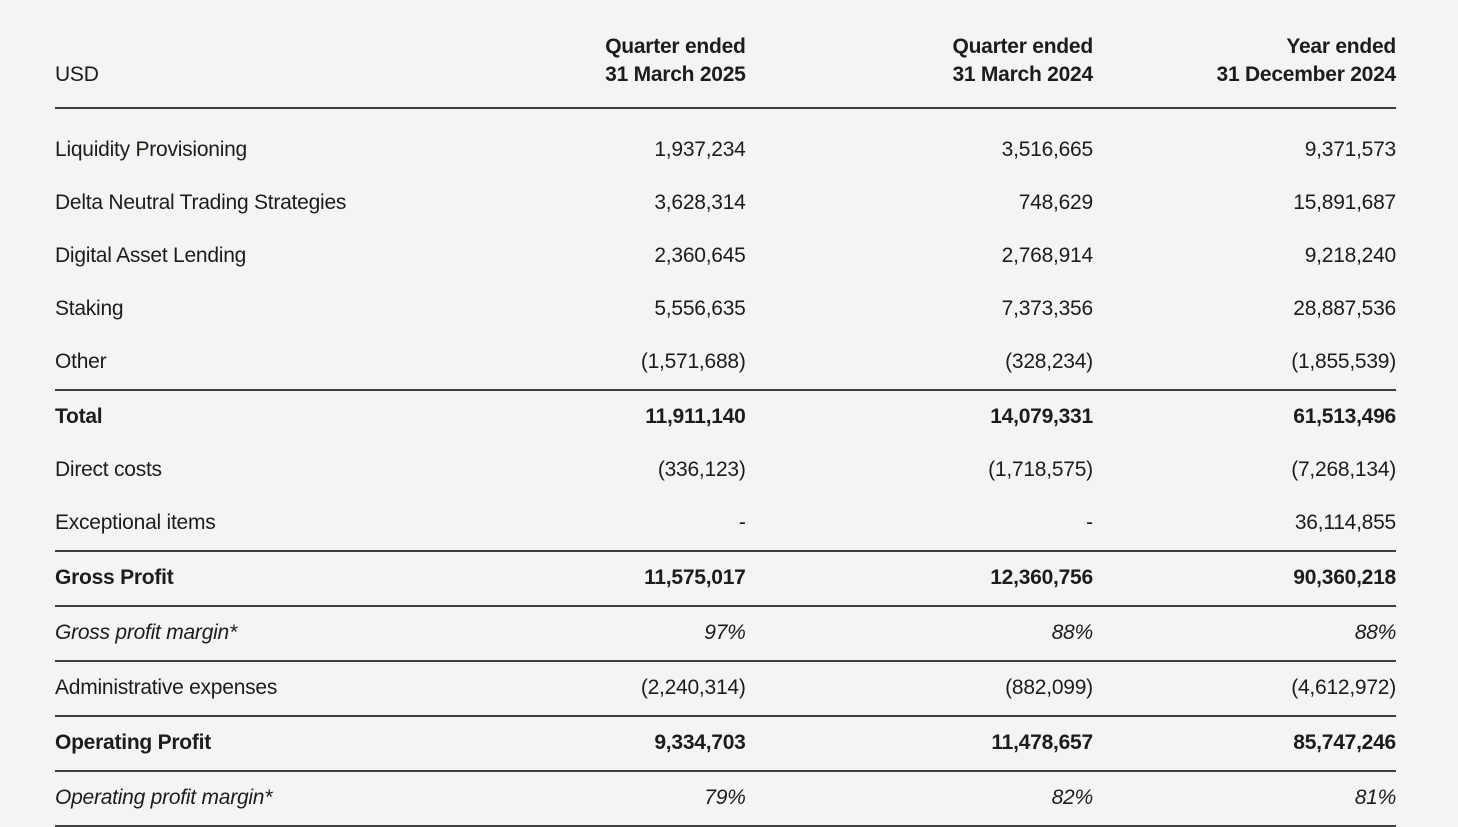  I want to click on row-label: Gross profit margin*, so click(237, 634).